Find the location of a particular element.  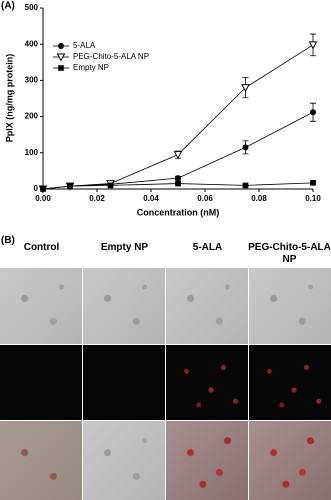

x-tick-label: 0.00 is located at coordinates (43, 198).